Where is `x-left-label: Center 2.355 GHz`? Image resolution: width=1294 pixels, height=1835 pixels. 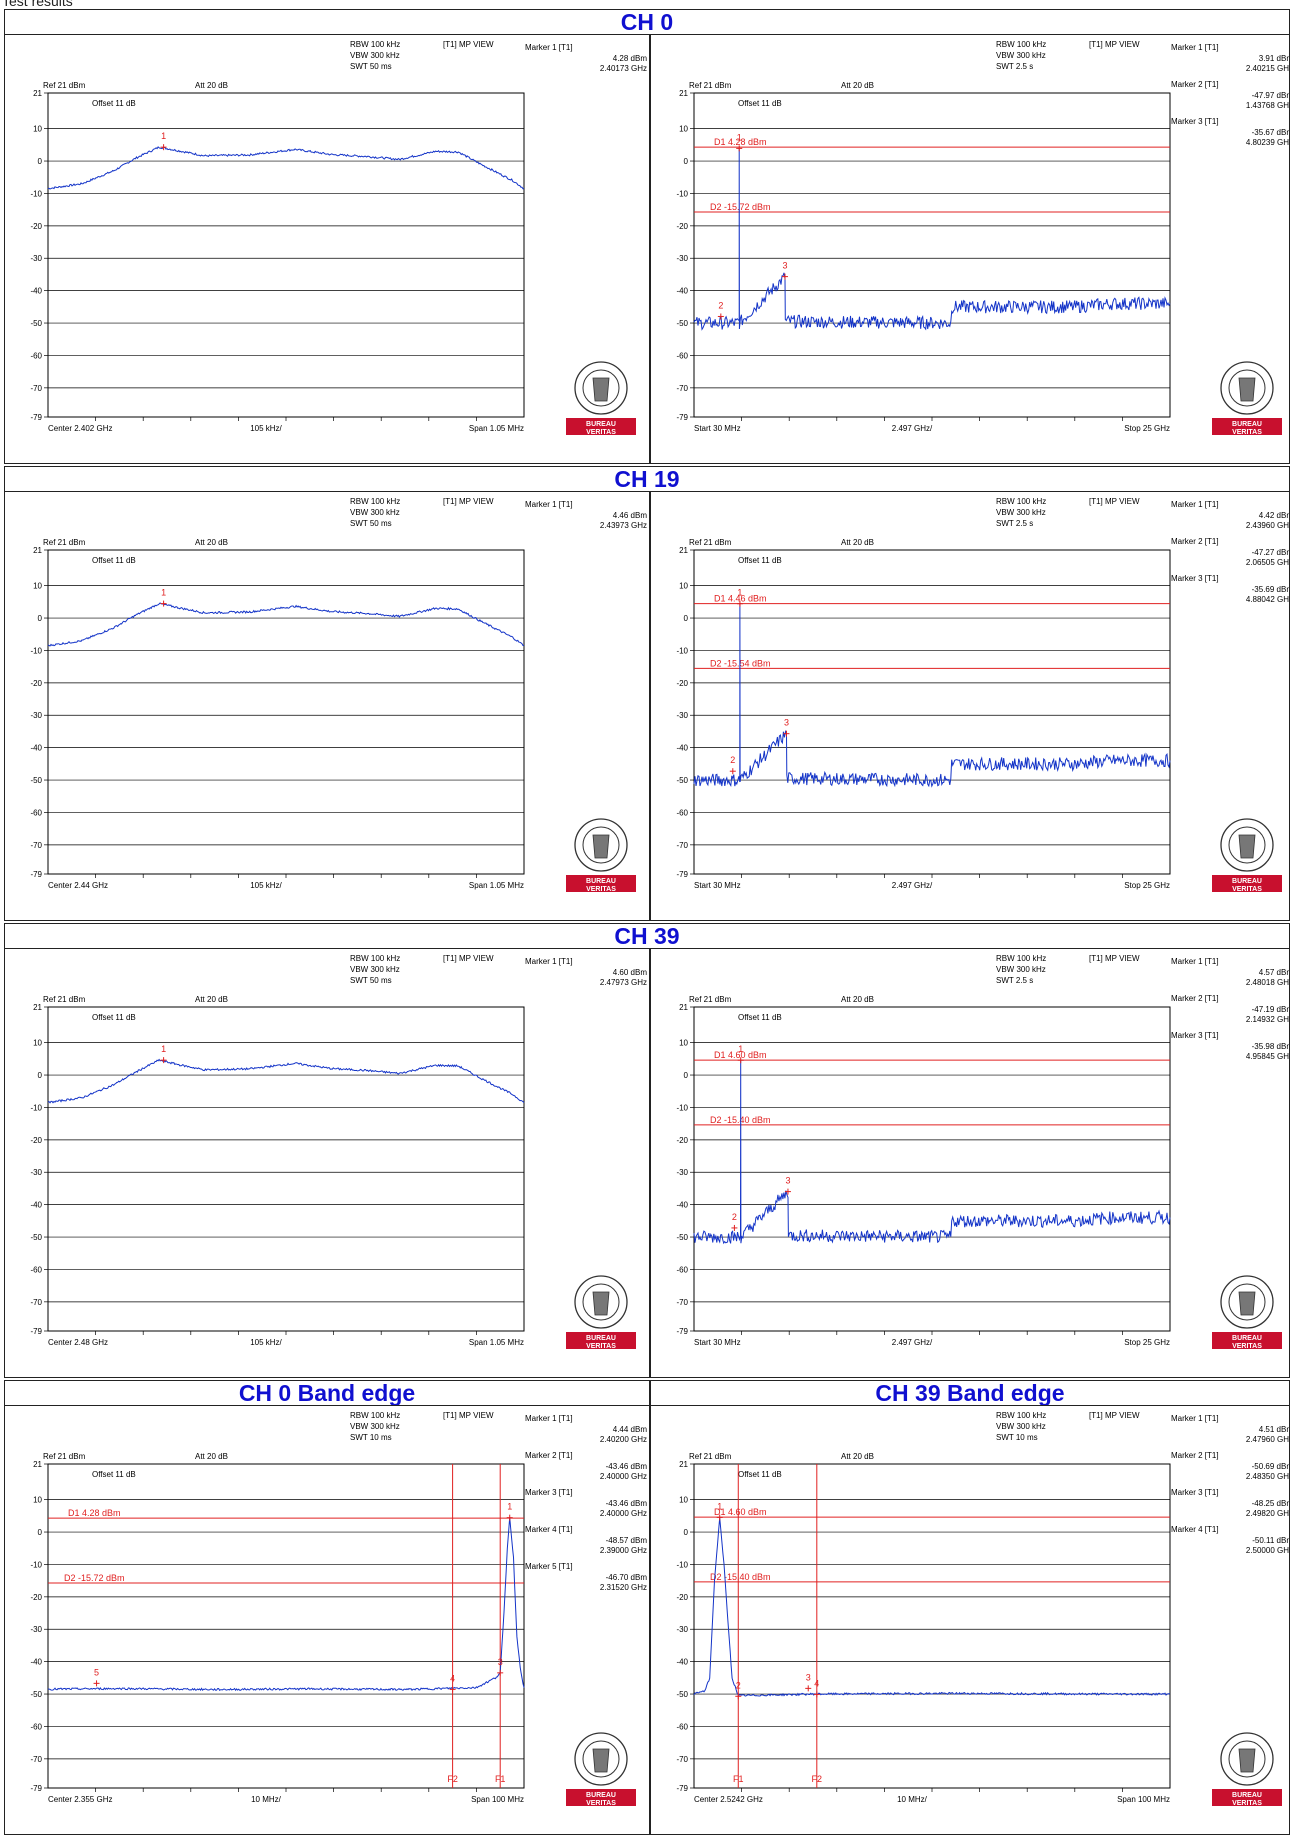 x-left-label: Center 2.355 GHz is located at coordinates (80, 1799).